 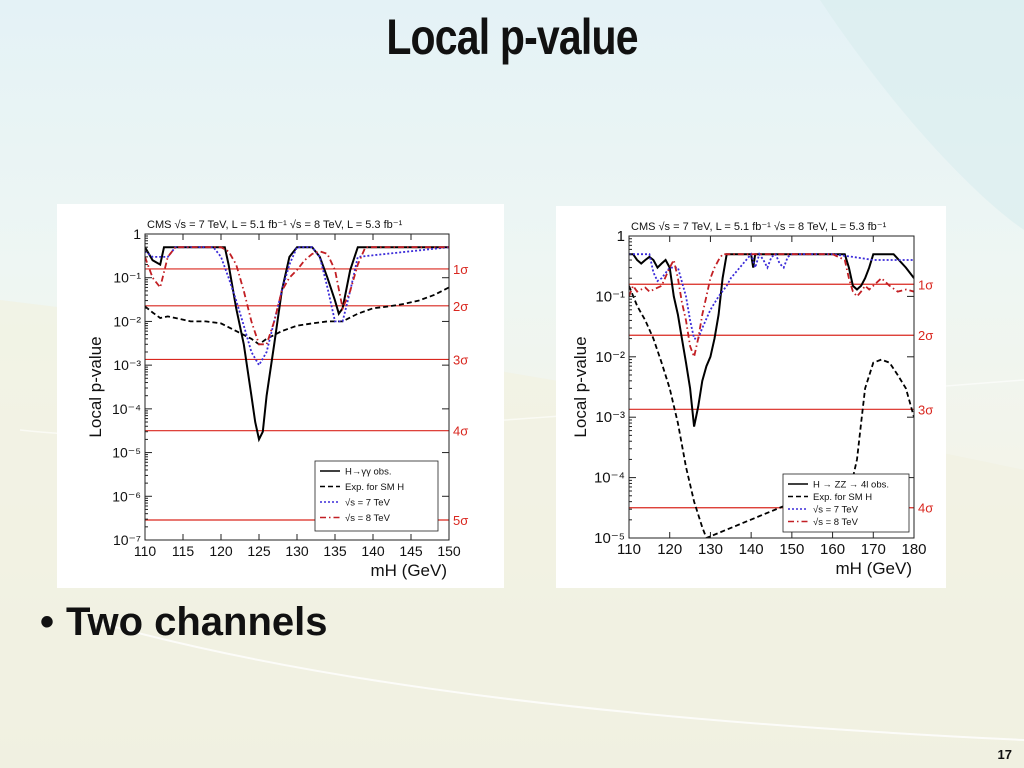 What do you see at coordinates (512, 37) in the screenshot?
I see `slide-title: Local p-value` at bounding box center [512, 37].